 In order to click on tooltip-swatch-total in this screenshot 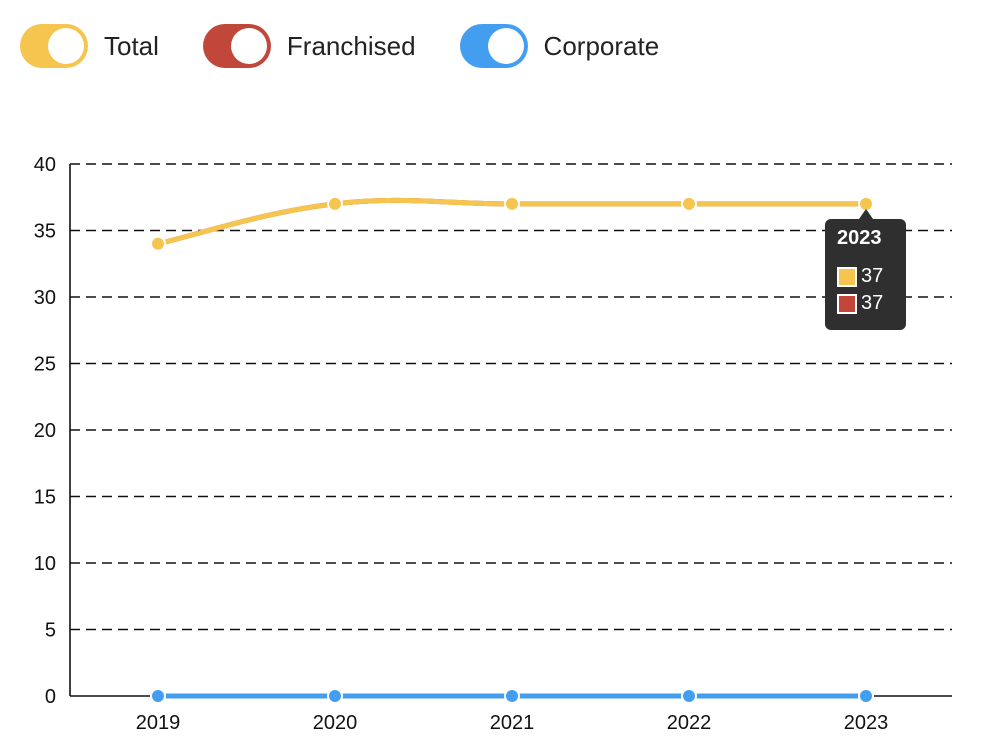, I will do `click(847, 276)`.